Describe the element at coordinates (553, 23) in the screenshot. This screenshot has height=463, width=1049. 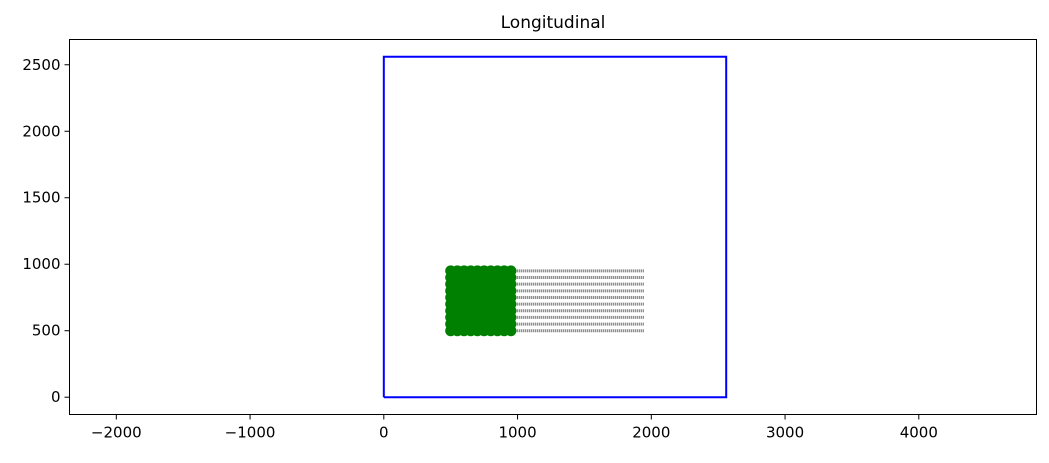
I see `chart-title: Longitudinal` at that location.